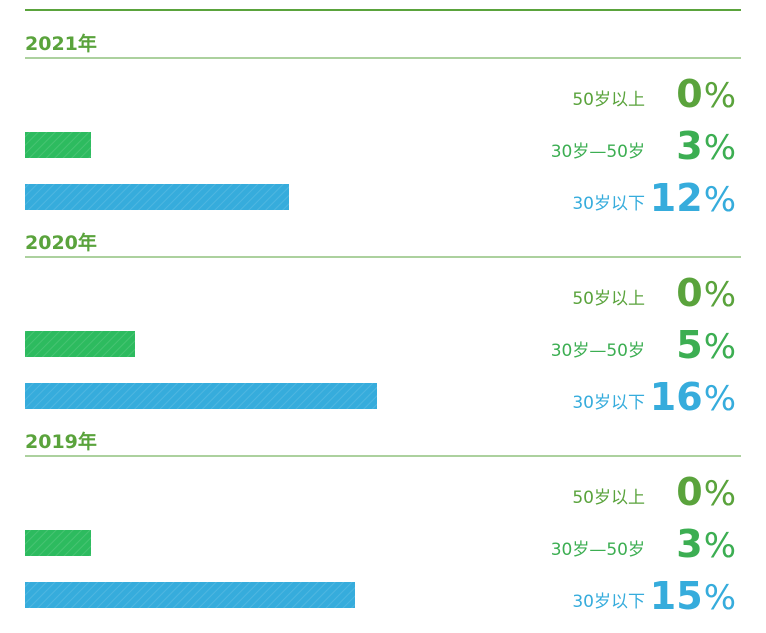  What do you see at coordinates (676, 198) in the screenshot?
I see `value-label: 12` at bounding box center [676, 198].